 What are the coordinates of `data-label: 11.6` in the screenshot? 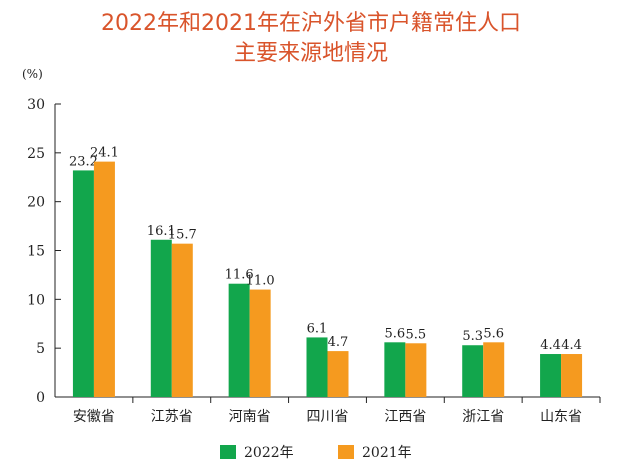 It's located at (239, 275).